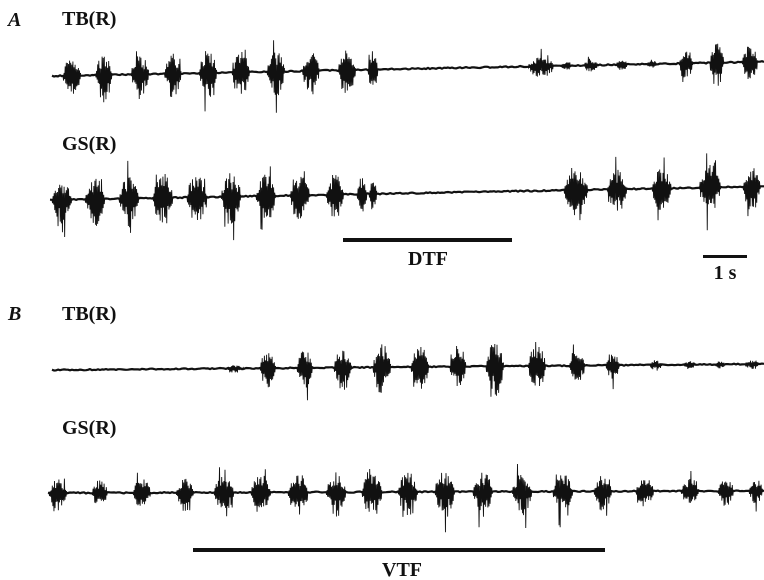  I want to click on trace-a-gs, so click(406, 197).